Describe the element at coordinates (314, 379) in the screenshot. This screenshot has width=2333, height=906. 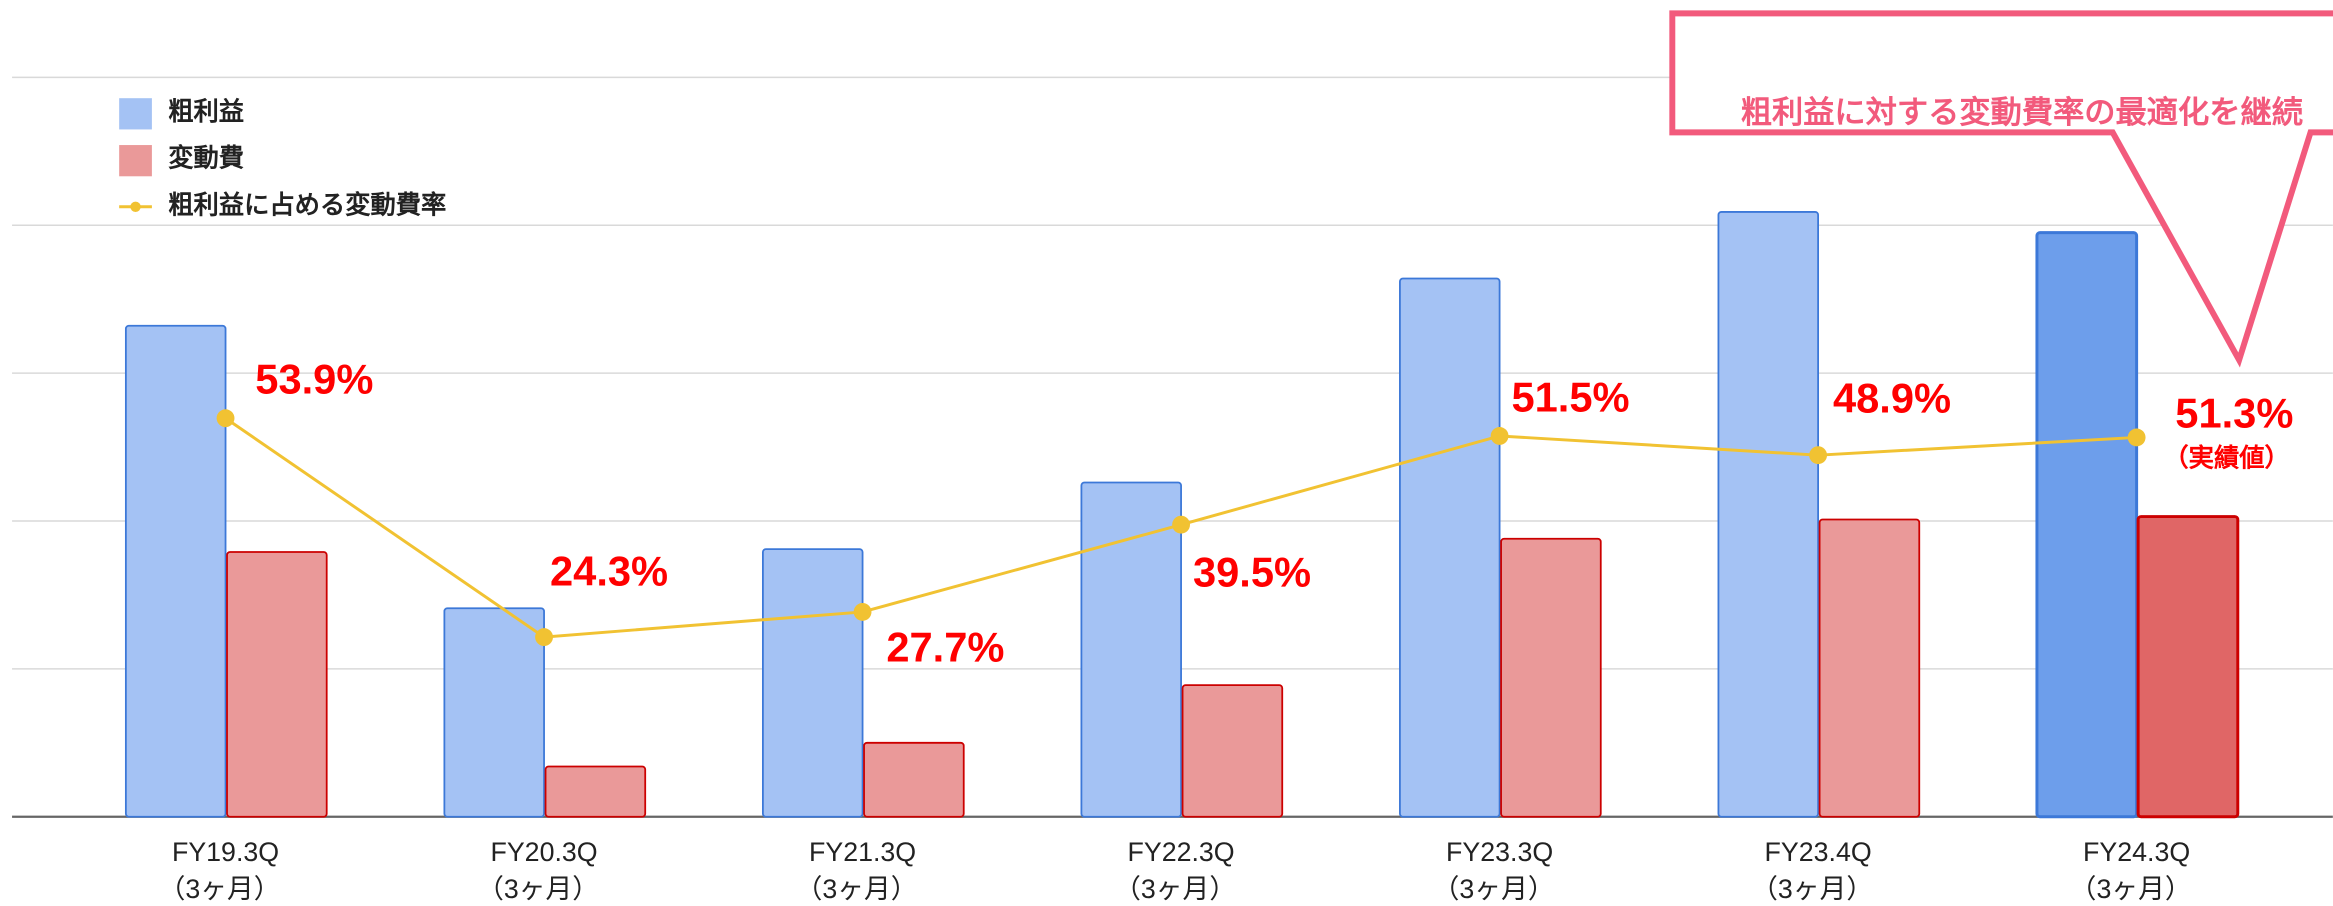
I see `data-label: 53.9%` at that location.